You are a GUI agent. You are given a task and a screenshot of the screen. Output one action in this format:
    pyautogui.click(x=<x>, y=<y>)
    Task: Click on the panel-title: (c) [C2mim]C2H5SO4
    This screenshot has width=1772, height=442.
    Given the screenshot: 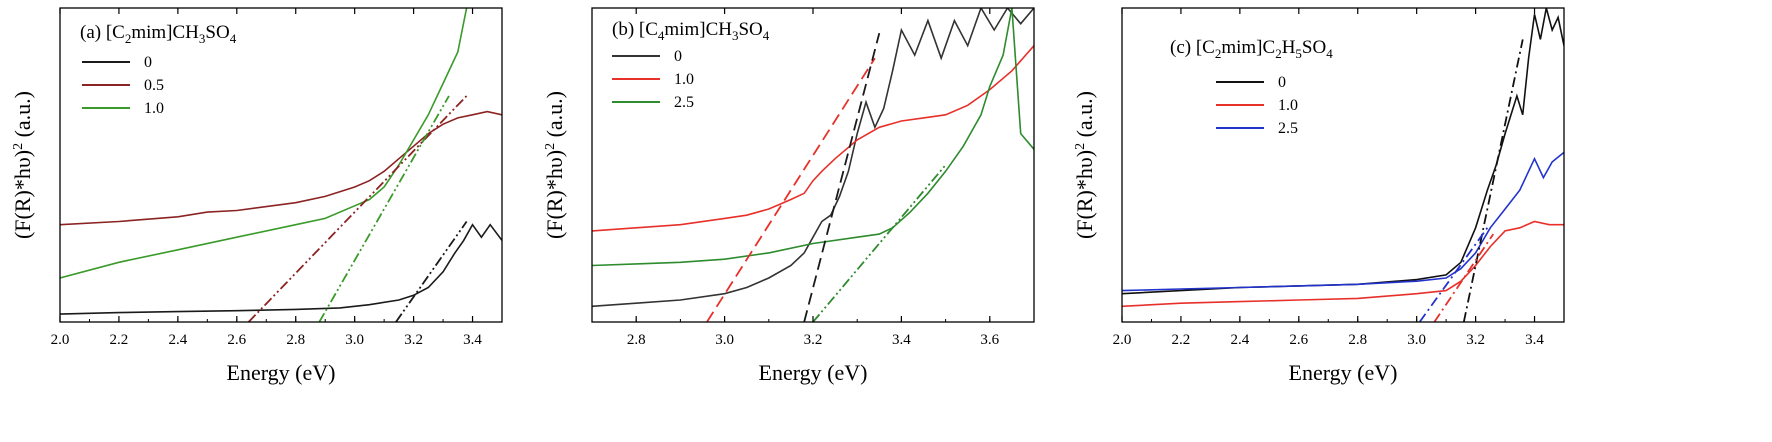 What is the action you would take?
    pyautogui.click(x=1251, y=49)
    